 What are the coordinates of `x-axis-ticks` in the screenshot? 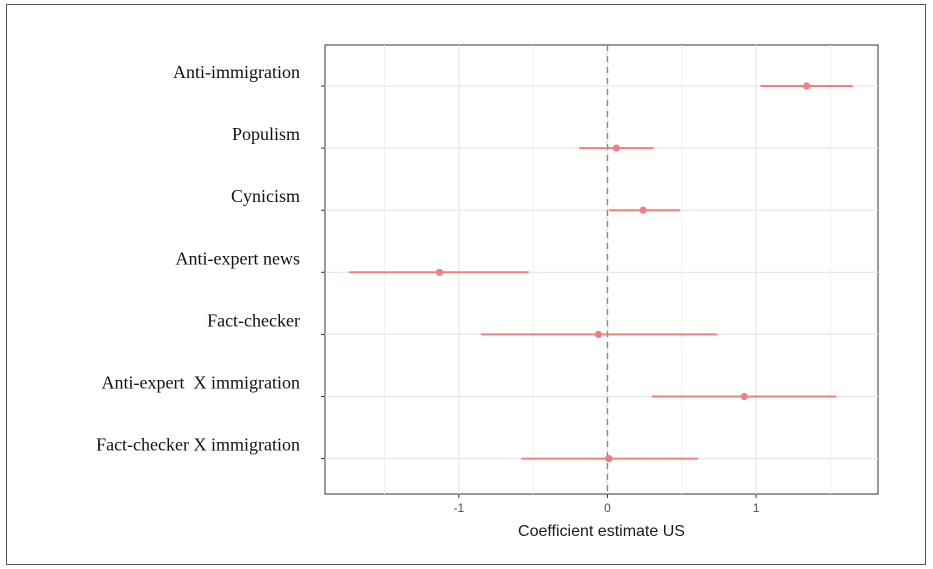 It's located at (607, 496).